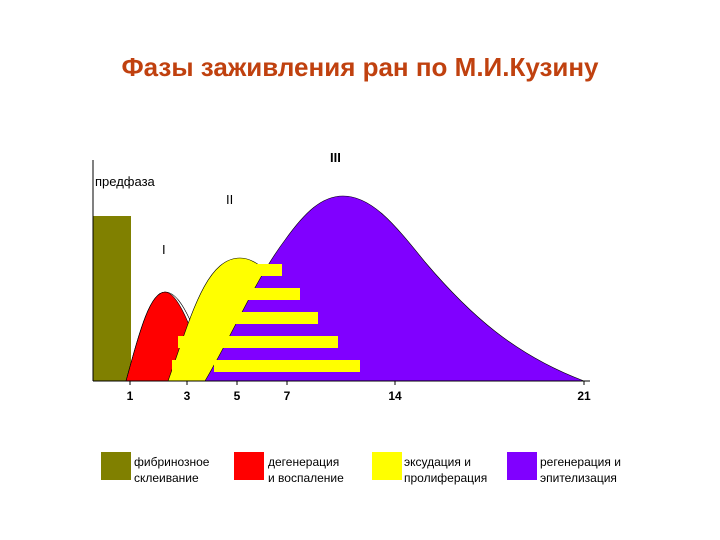  Describe the element at coordinates (125, 181) in the screenshot. I see `phase-label-prephase: предфаза` at that location.